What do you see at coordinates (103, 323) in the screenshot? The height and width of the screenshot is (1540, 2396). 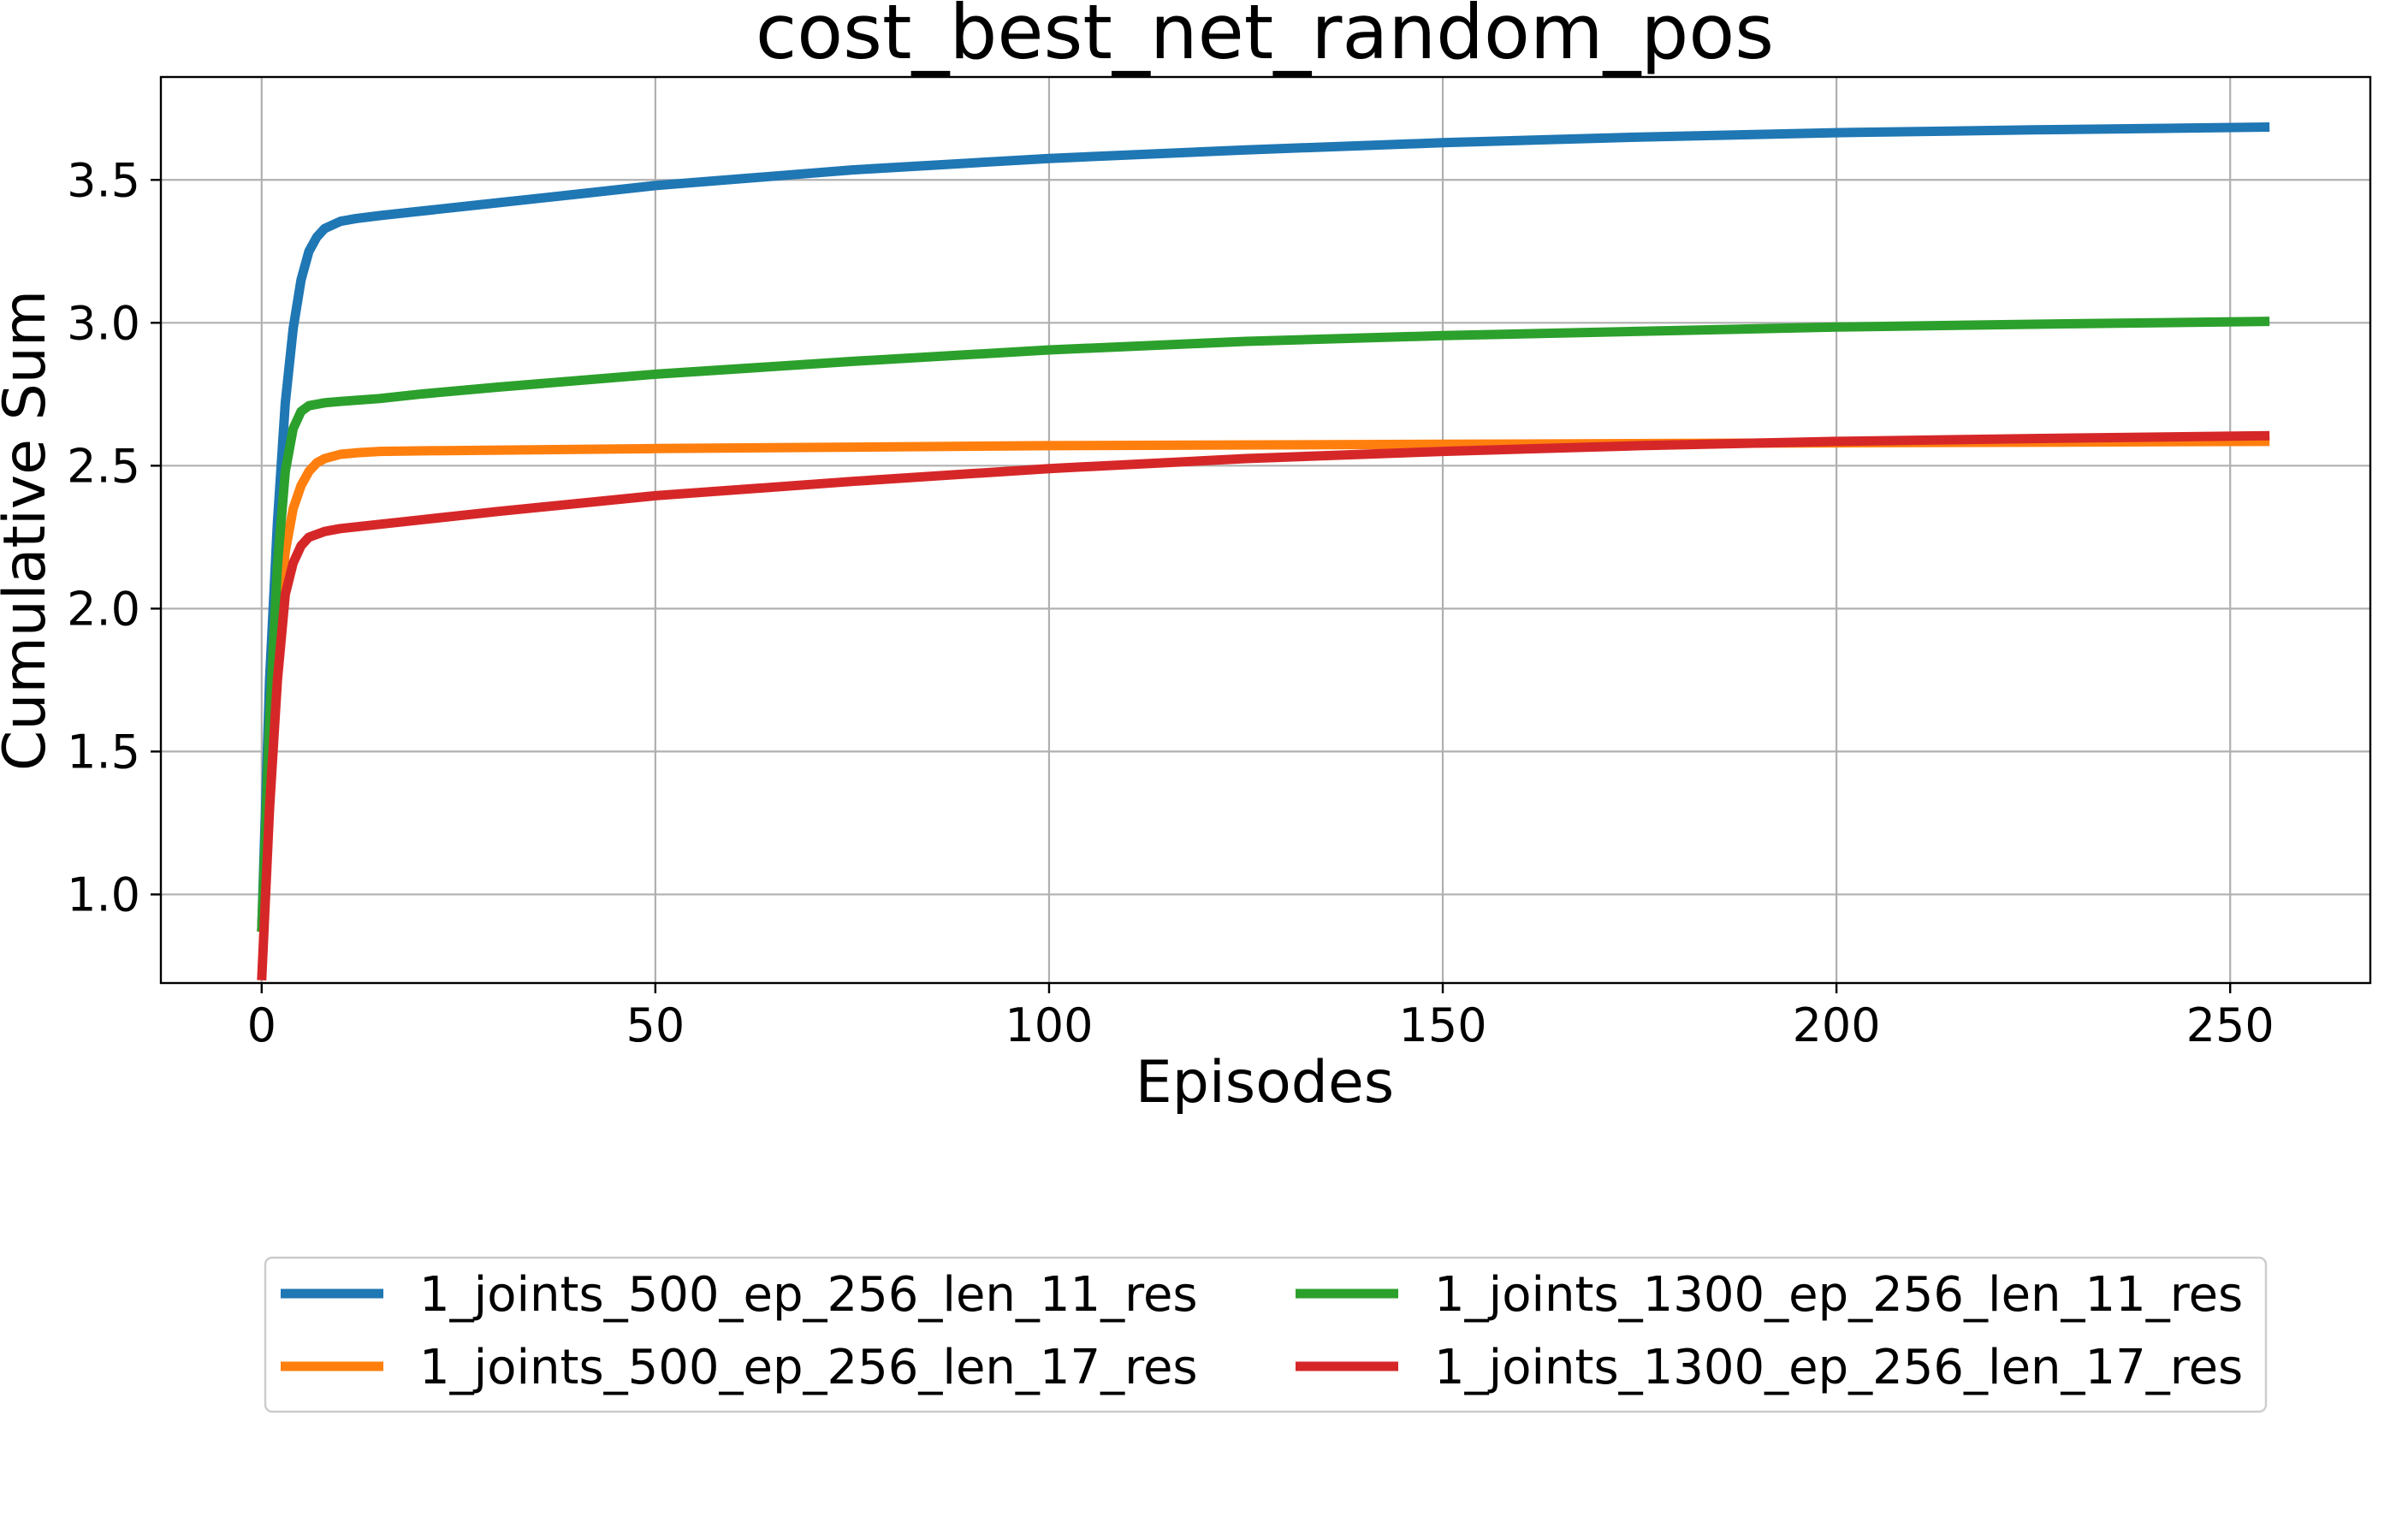 I see `y-tick-label: 3.0` at bounding box center [103, 323].